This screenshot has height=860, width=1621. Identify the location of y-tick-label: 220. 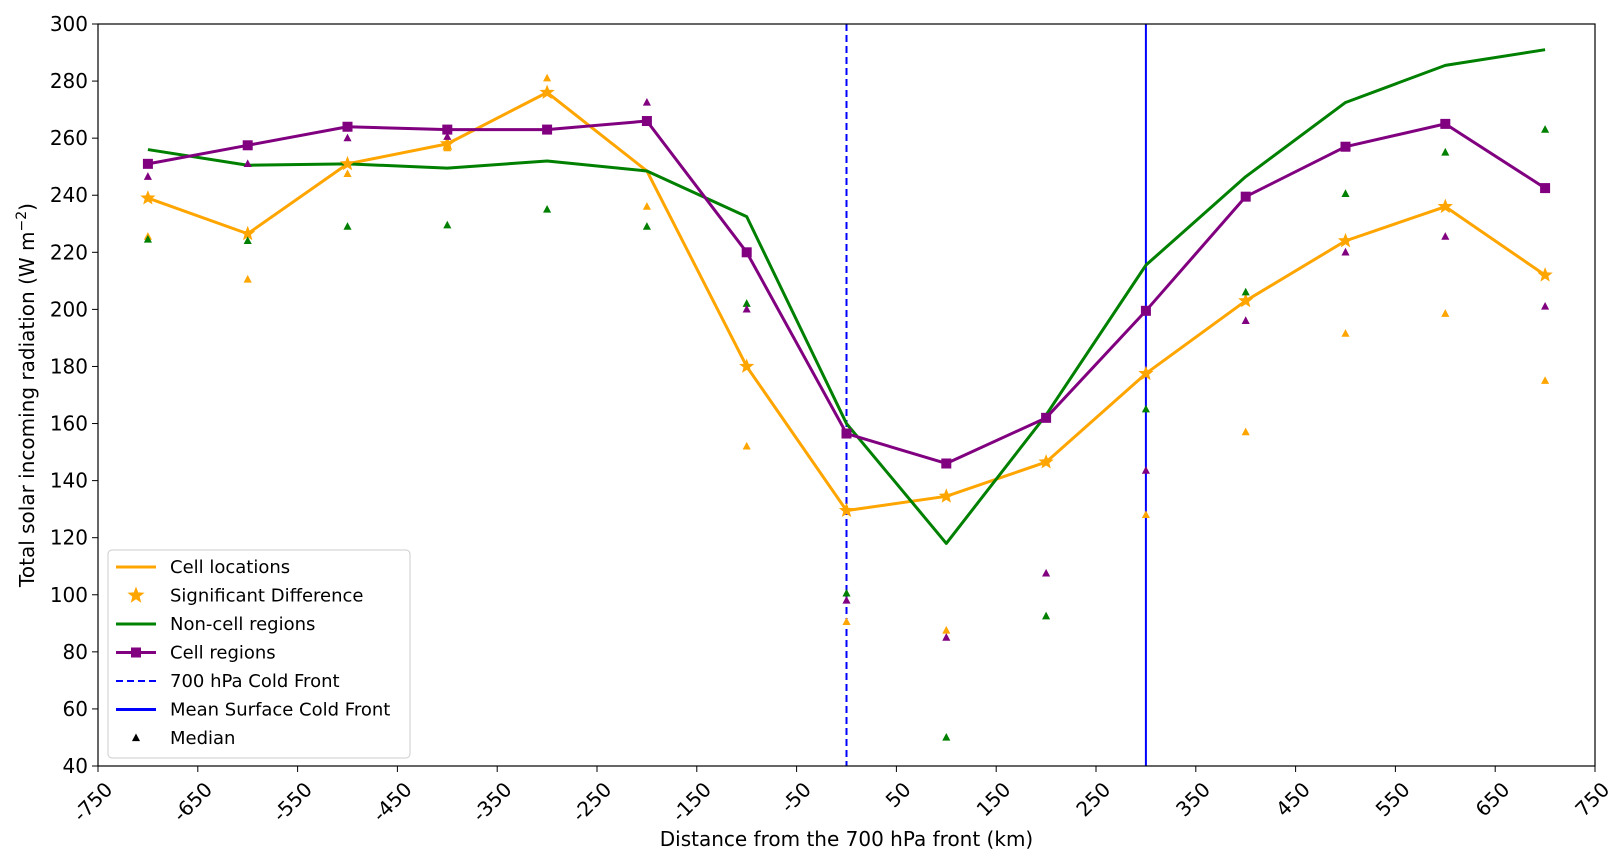
(69, 252).